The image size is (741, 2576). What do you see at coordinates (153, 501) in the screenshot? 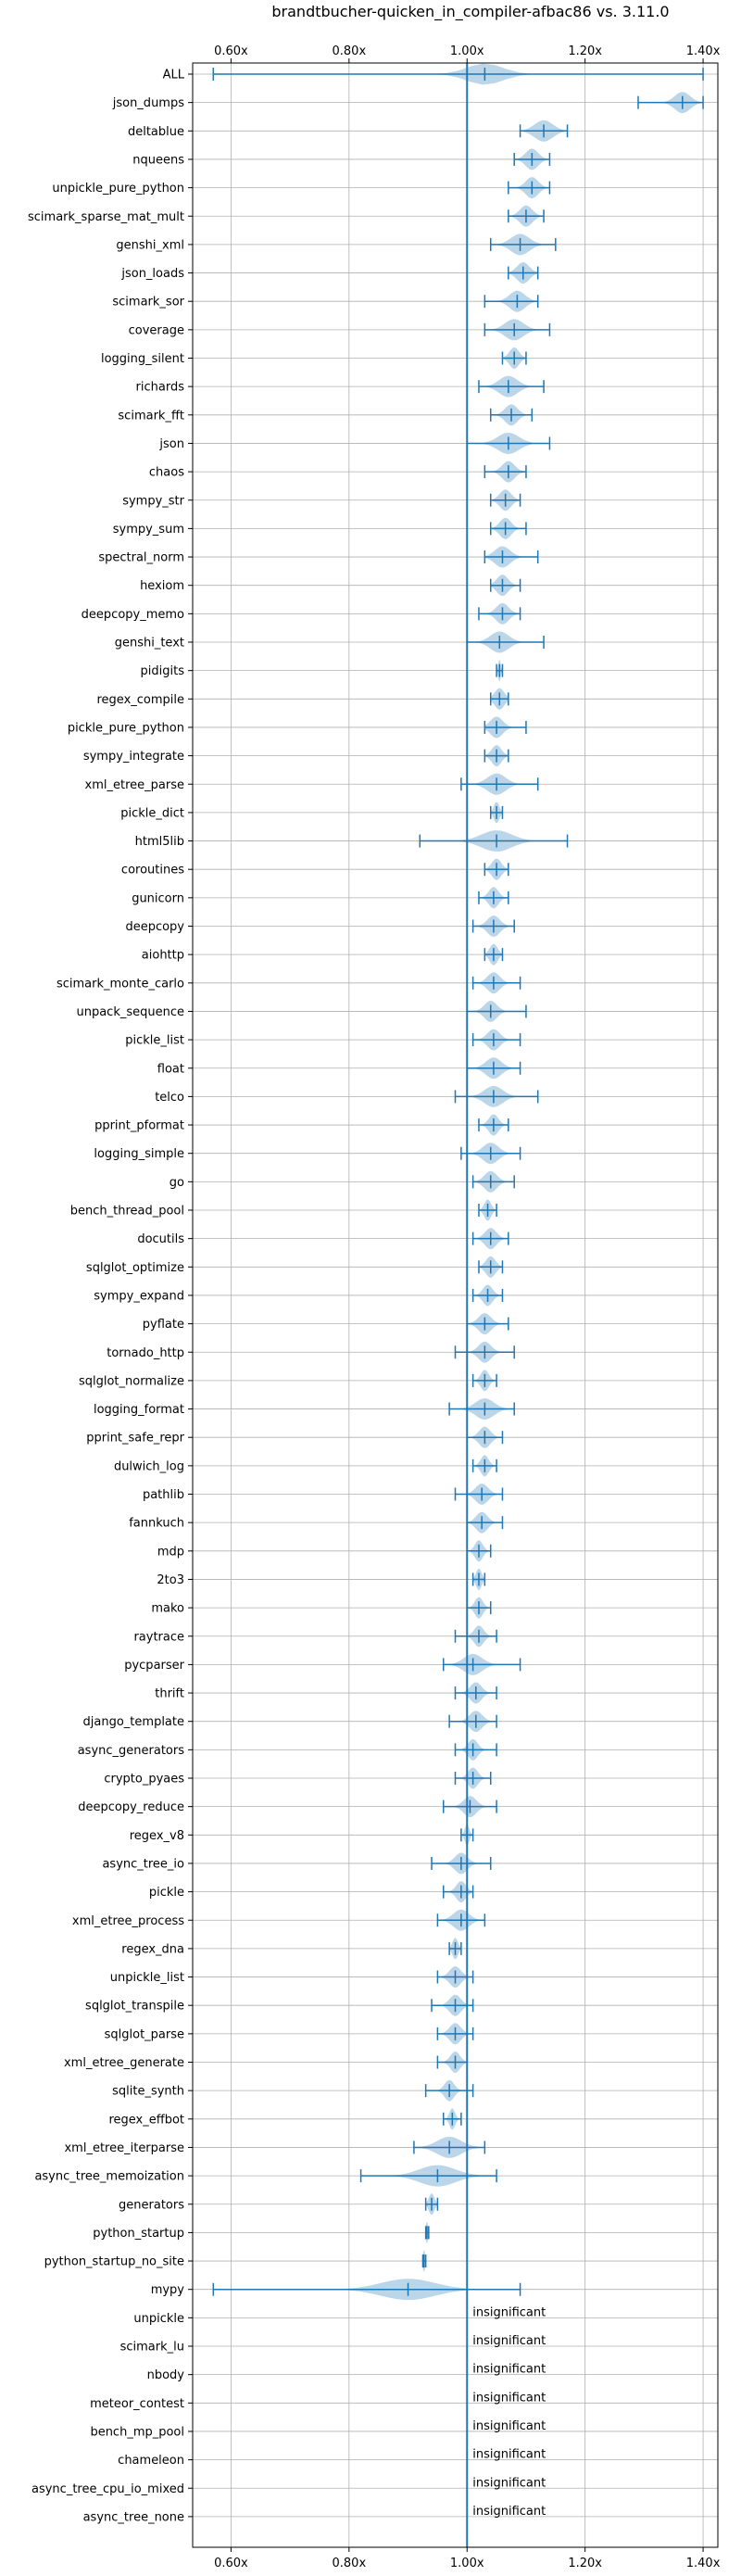
I see `benchmark-label: sympy_str` at bounding box center [153, 501].